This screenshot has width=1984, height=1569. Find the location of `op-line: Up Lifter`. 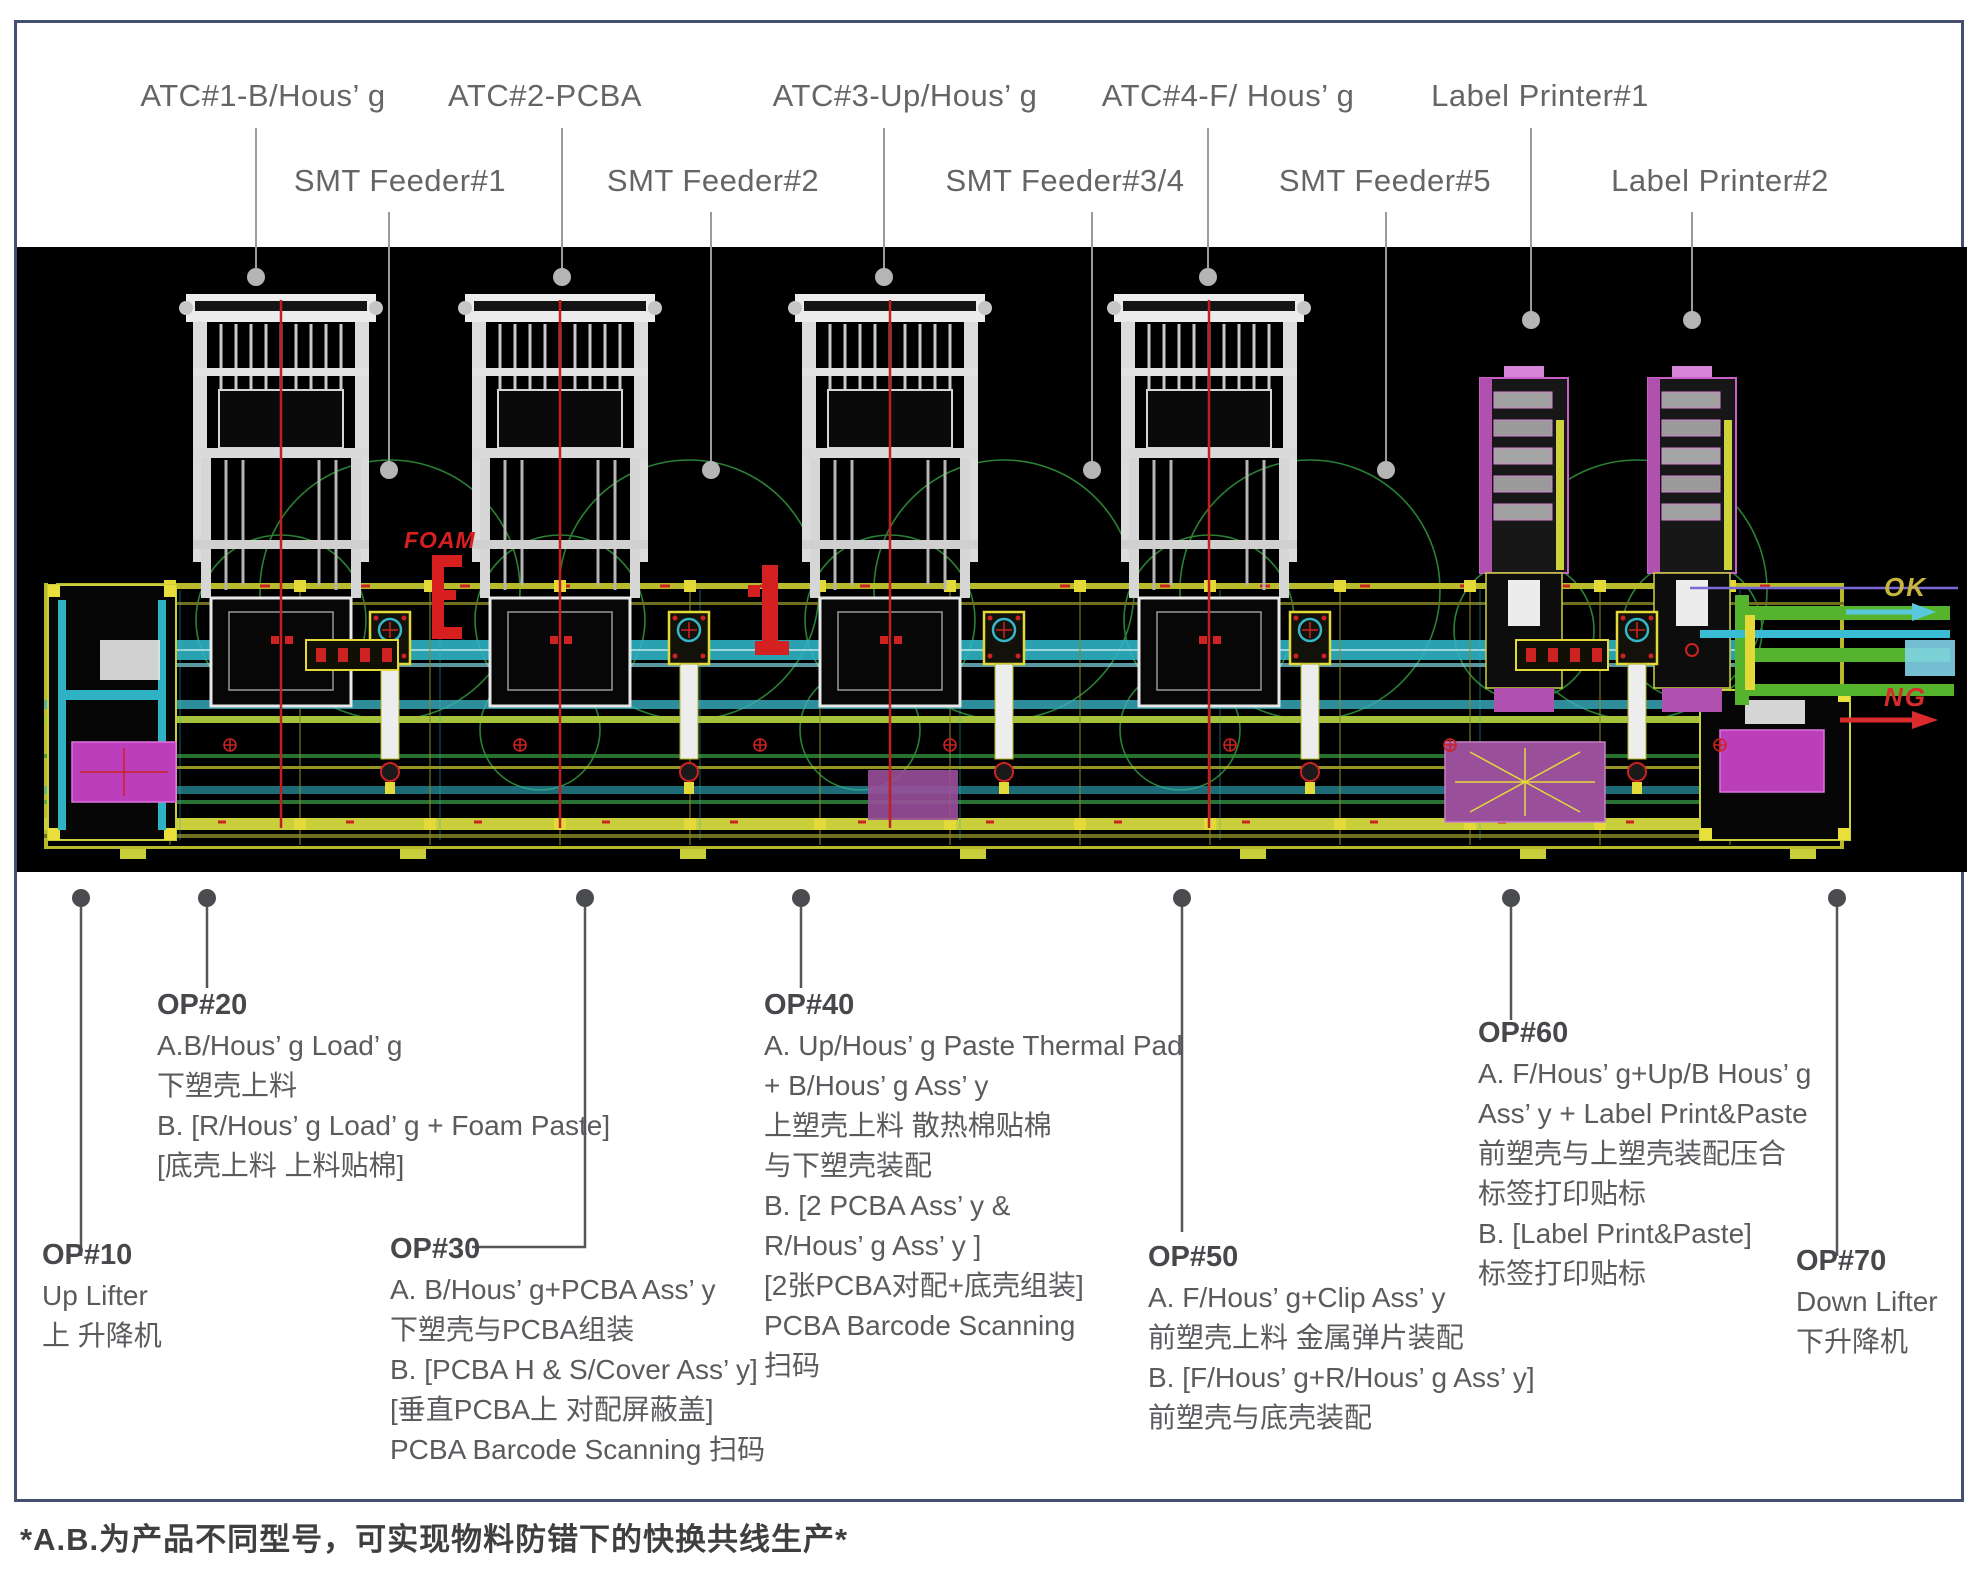

op-line: Up Lifter is located at coordinates (95, 1295).